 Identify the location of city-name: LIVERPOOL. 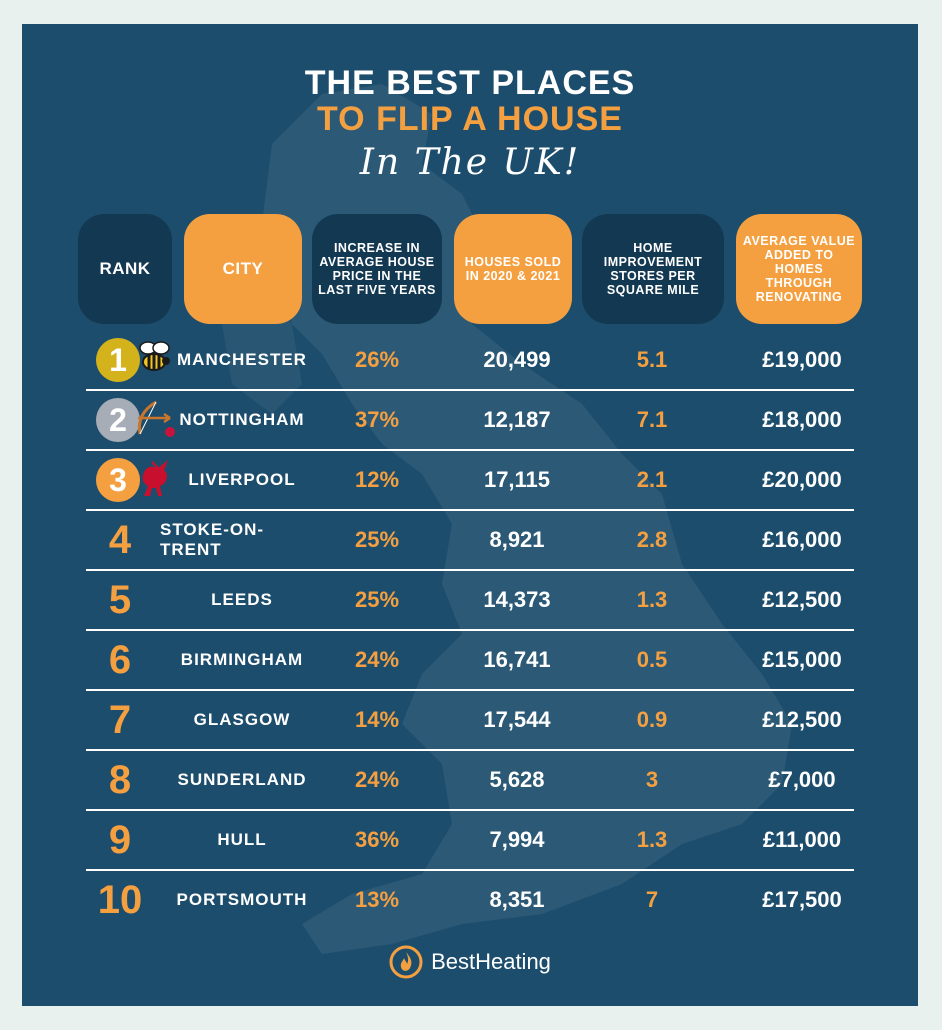
(242, 479).